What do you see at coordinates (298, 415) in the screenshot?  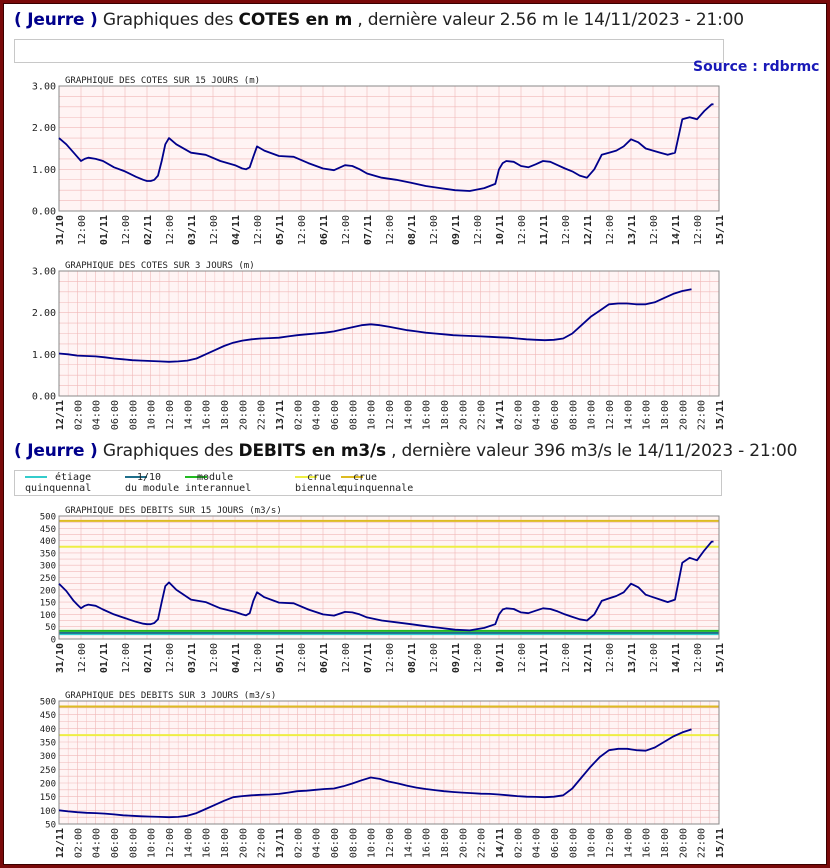 I see `x-tick-label: 02:00` at bounding box center [298, 415].